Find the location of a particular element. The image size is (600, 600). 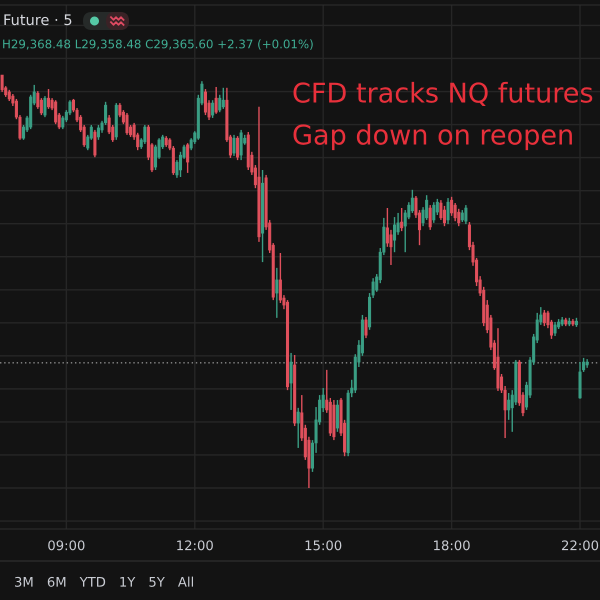

annotation: CFD tracks NQ futures is located at coordinates (443, 94).